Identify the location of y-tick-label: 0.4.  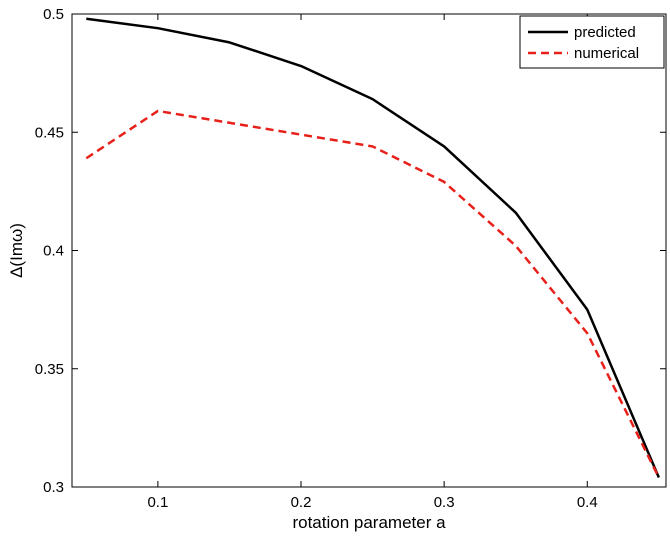
(53, 251).